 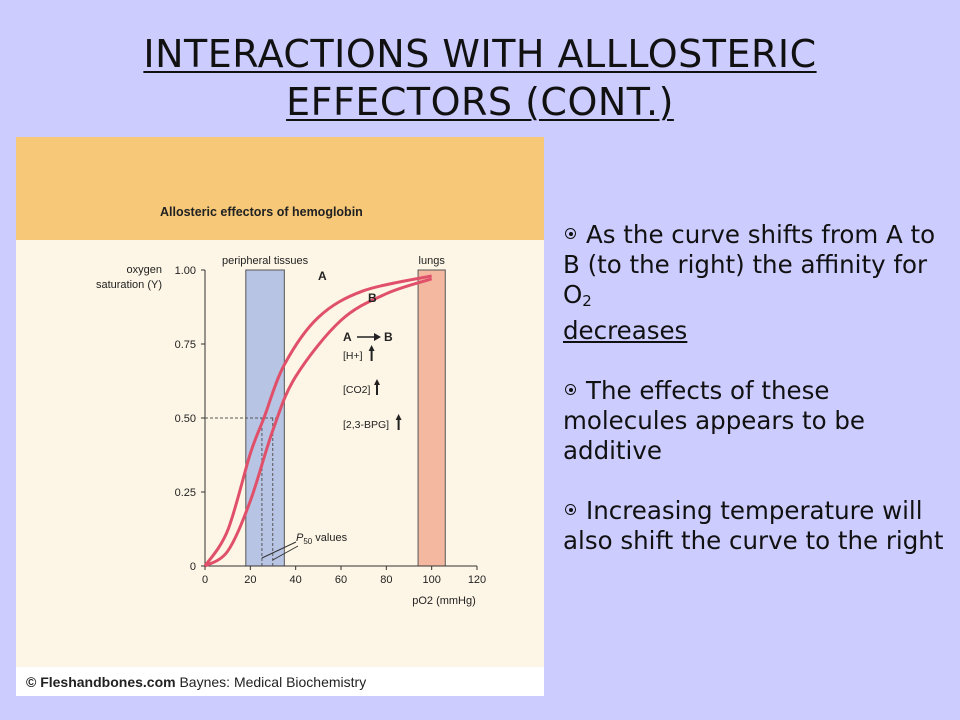 I want to click on y-tick-label: 0.25, so click(x=185, y=493).